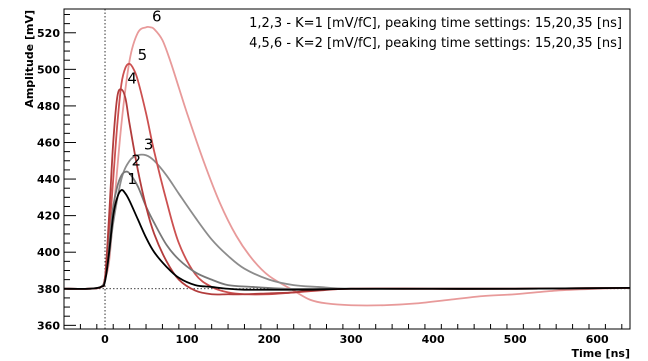 This screenshot has width=648, height=361. Describe the element at coordinates (48, 252) in the screenshot. I see `y-tick-label: 400` at that location.